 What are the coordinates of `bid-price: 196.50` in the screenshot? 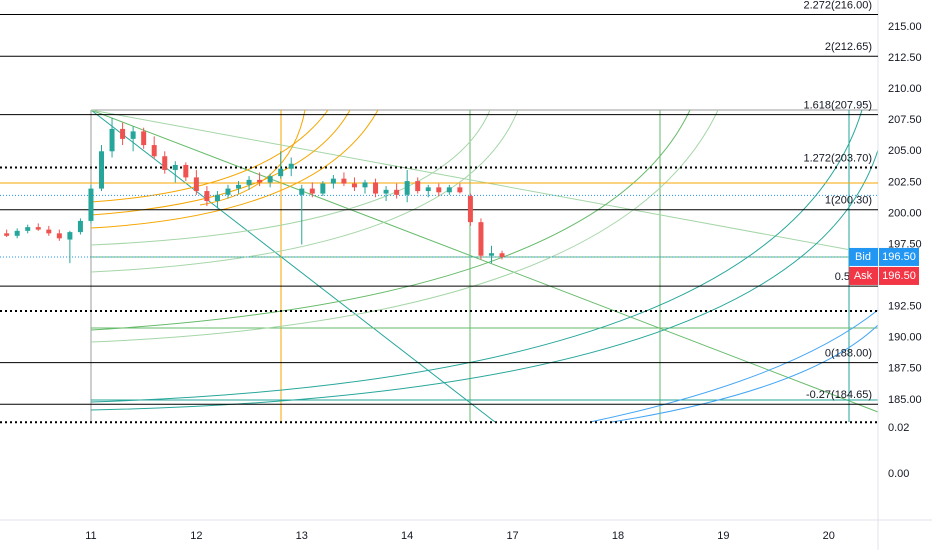 It's located at (899, 257).